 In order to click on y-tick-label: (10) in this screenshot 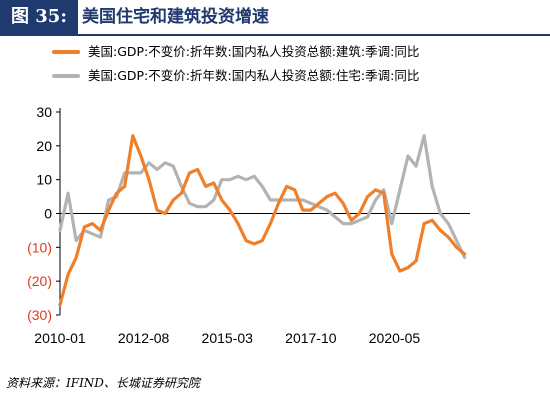, I will do `click(39, 247)`.